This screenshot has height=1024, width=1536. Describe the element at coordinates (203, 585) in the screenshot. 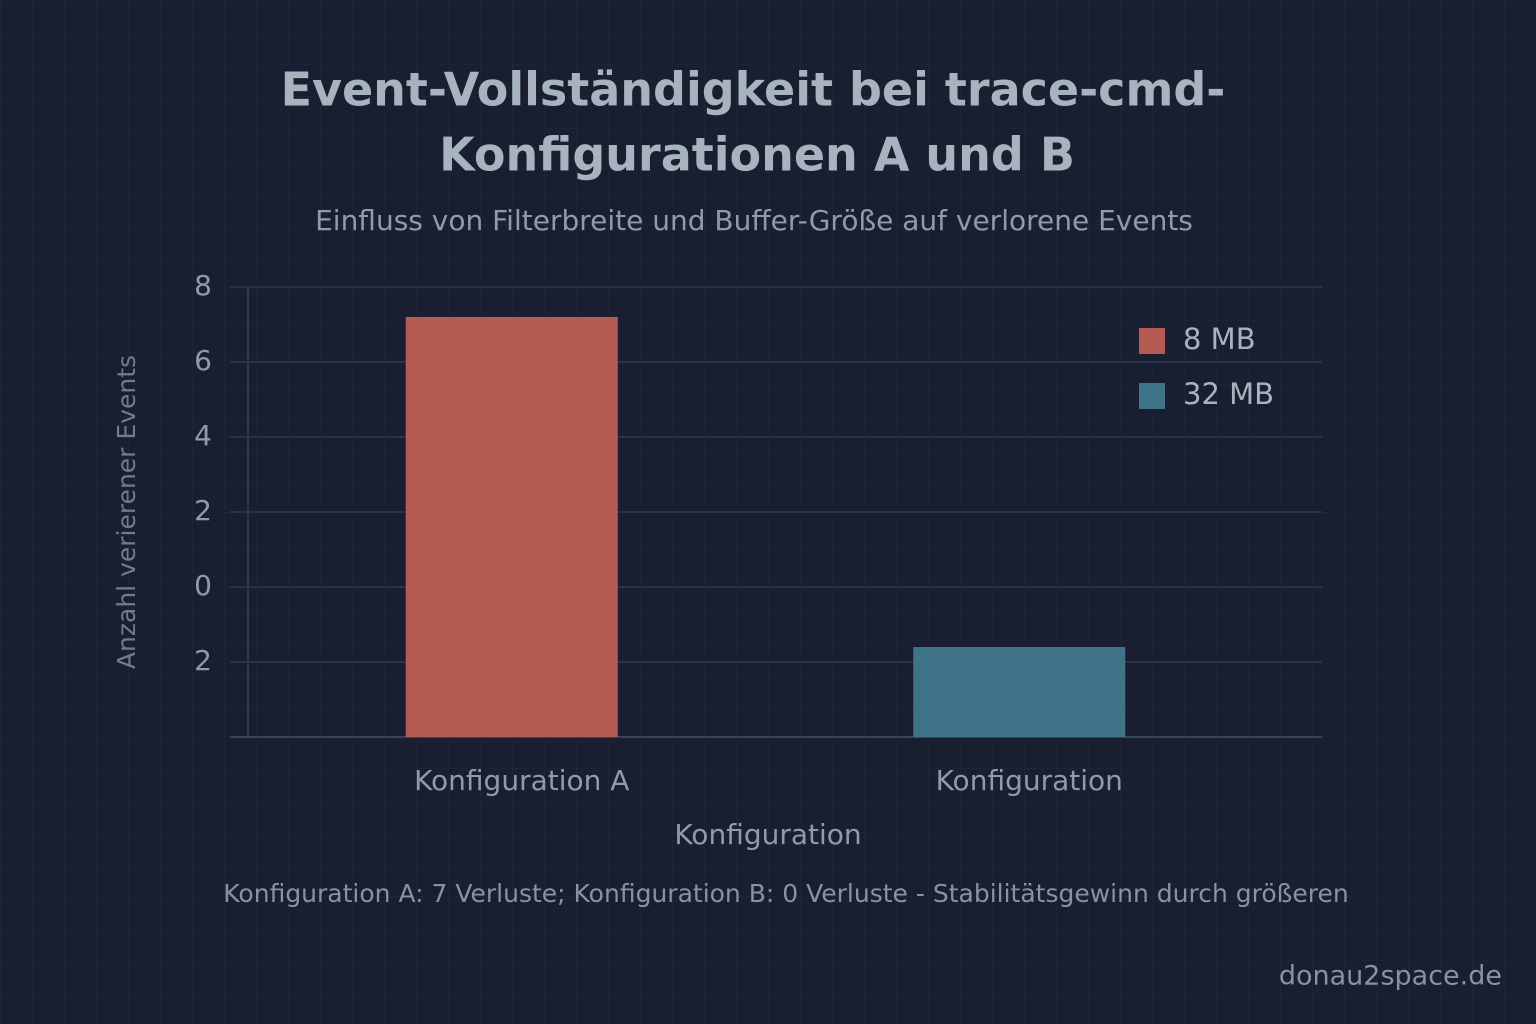

I see `y-tick-label: 0` at that location.